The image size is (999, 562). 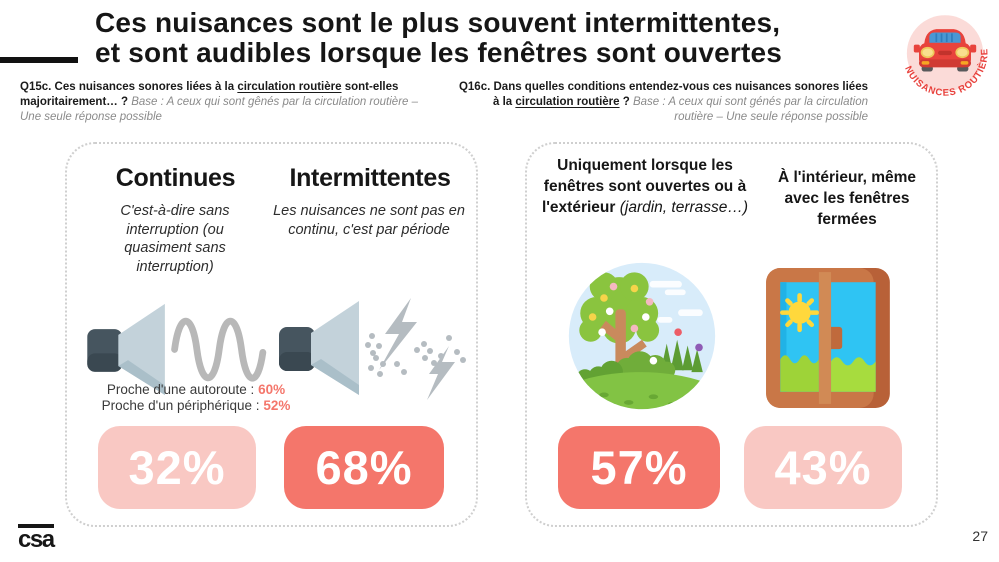 I want to click on note-peripherique-value: 52%, so click(x=277, y=406).